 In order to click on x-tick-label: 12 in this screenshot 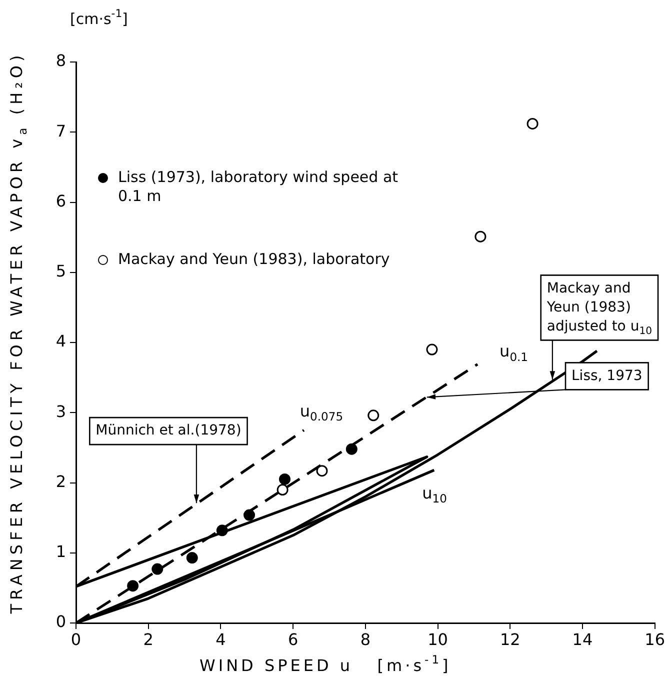, I will do `click(510, 639)`.